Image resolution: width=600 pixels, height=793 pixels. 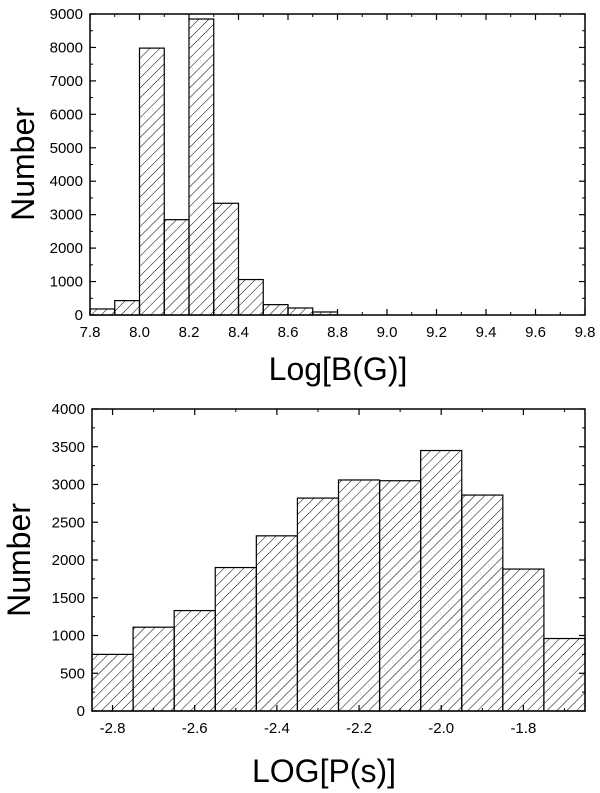 I want to click on x-tick-label: 8.8, so click(x=337, y=332).